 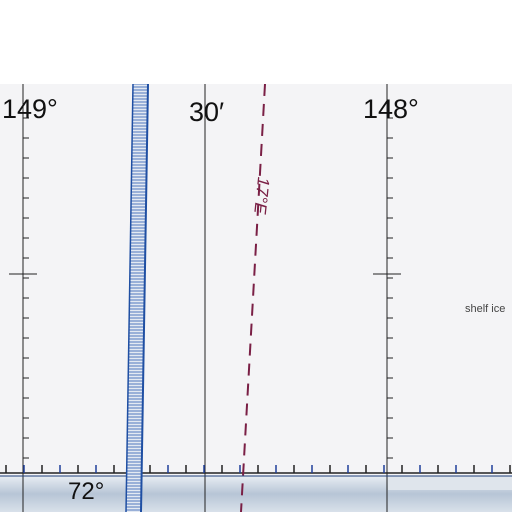 What do you see at coordinates (129, 298) in the screenshot?
I see `ice-boundary-line-left` at bounding box center [129, 298].